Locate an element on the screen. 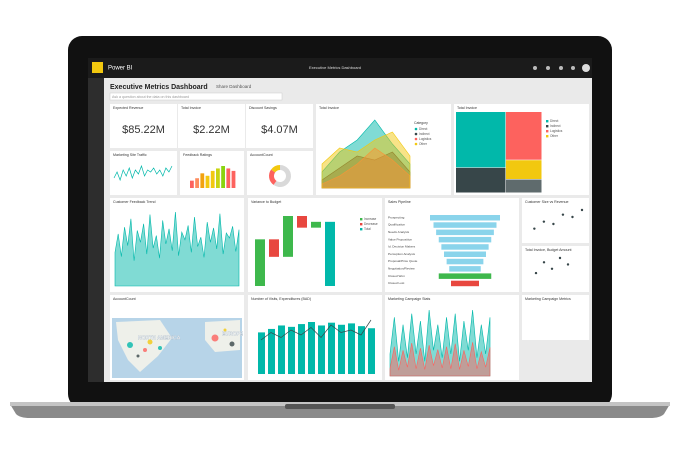 The width and height of the screenshot is (680, 453). legend-label: Direct is located at coordinates (554, 121).